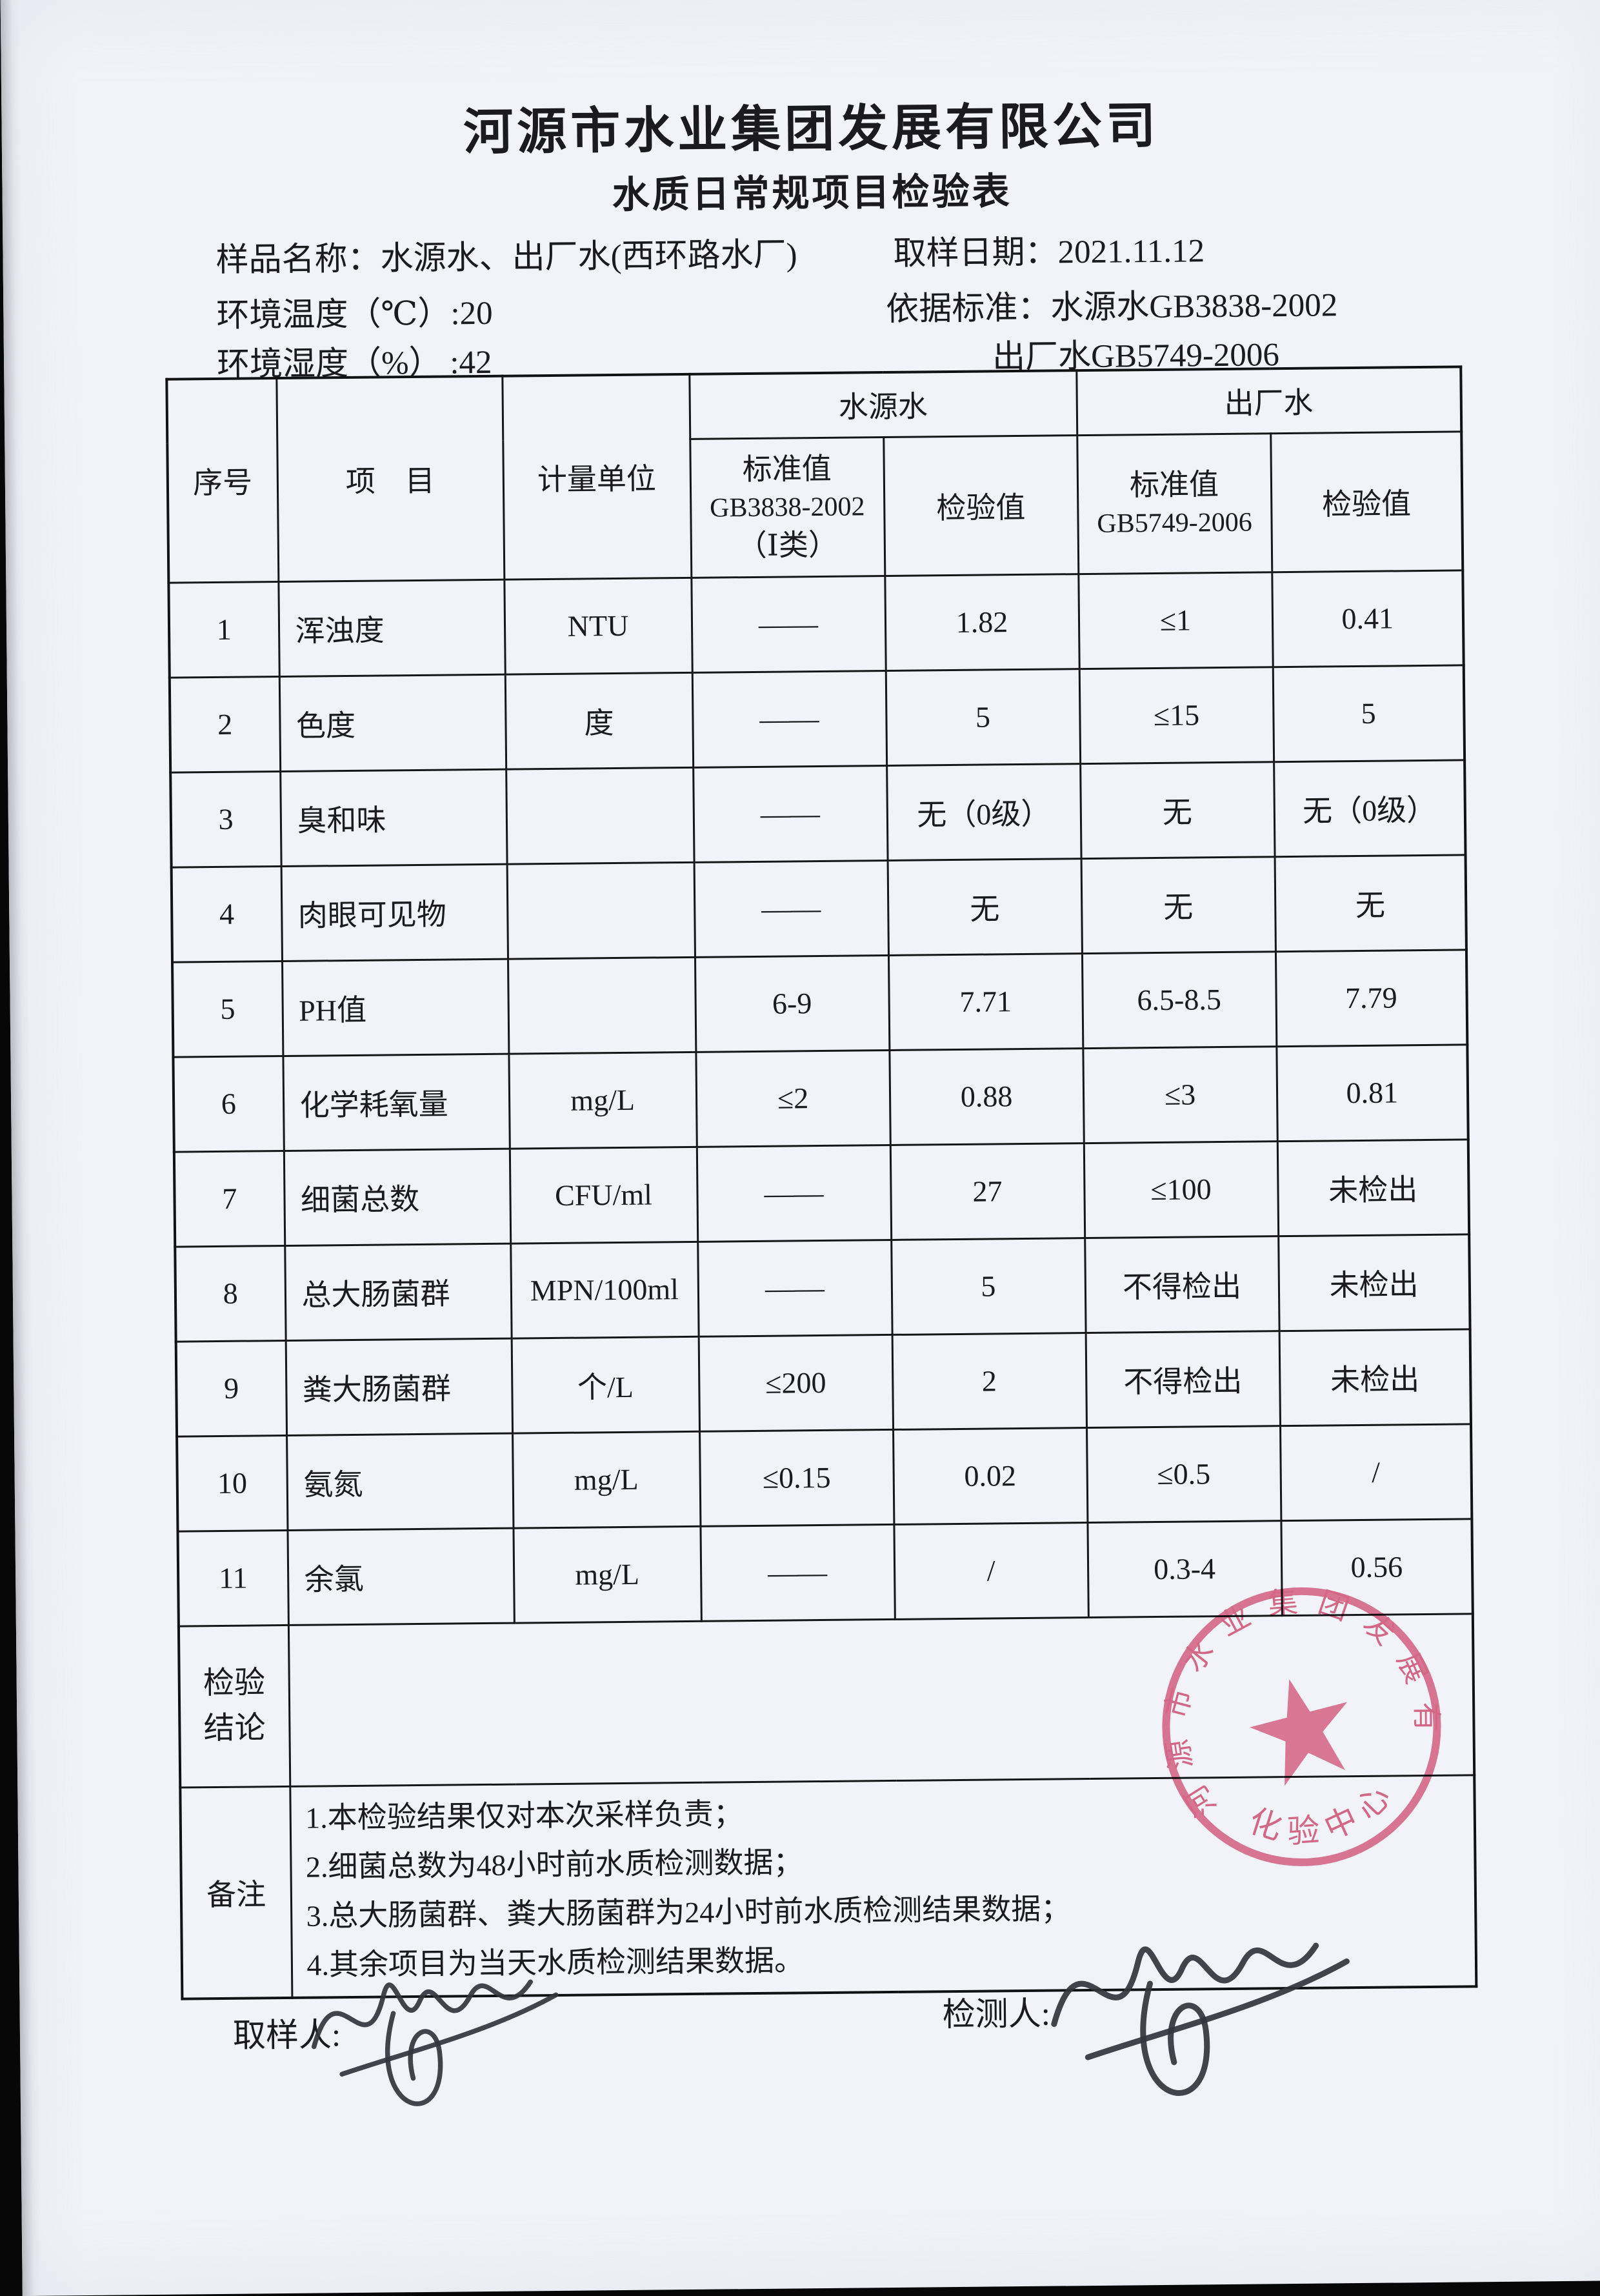 The width and height of the screenshot is (1600, 2296). What do you see at coordinates (968, 309) in the screenshot?
I see `basis-standard-label: 依据标准：` at bounding box center [968, 309].